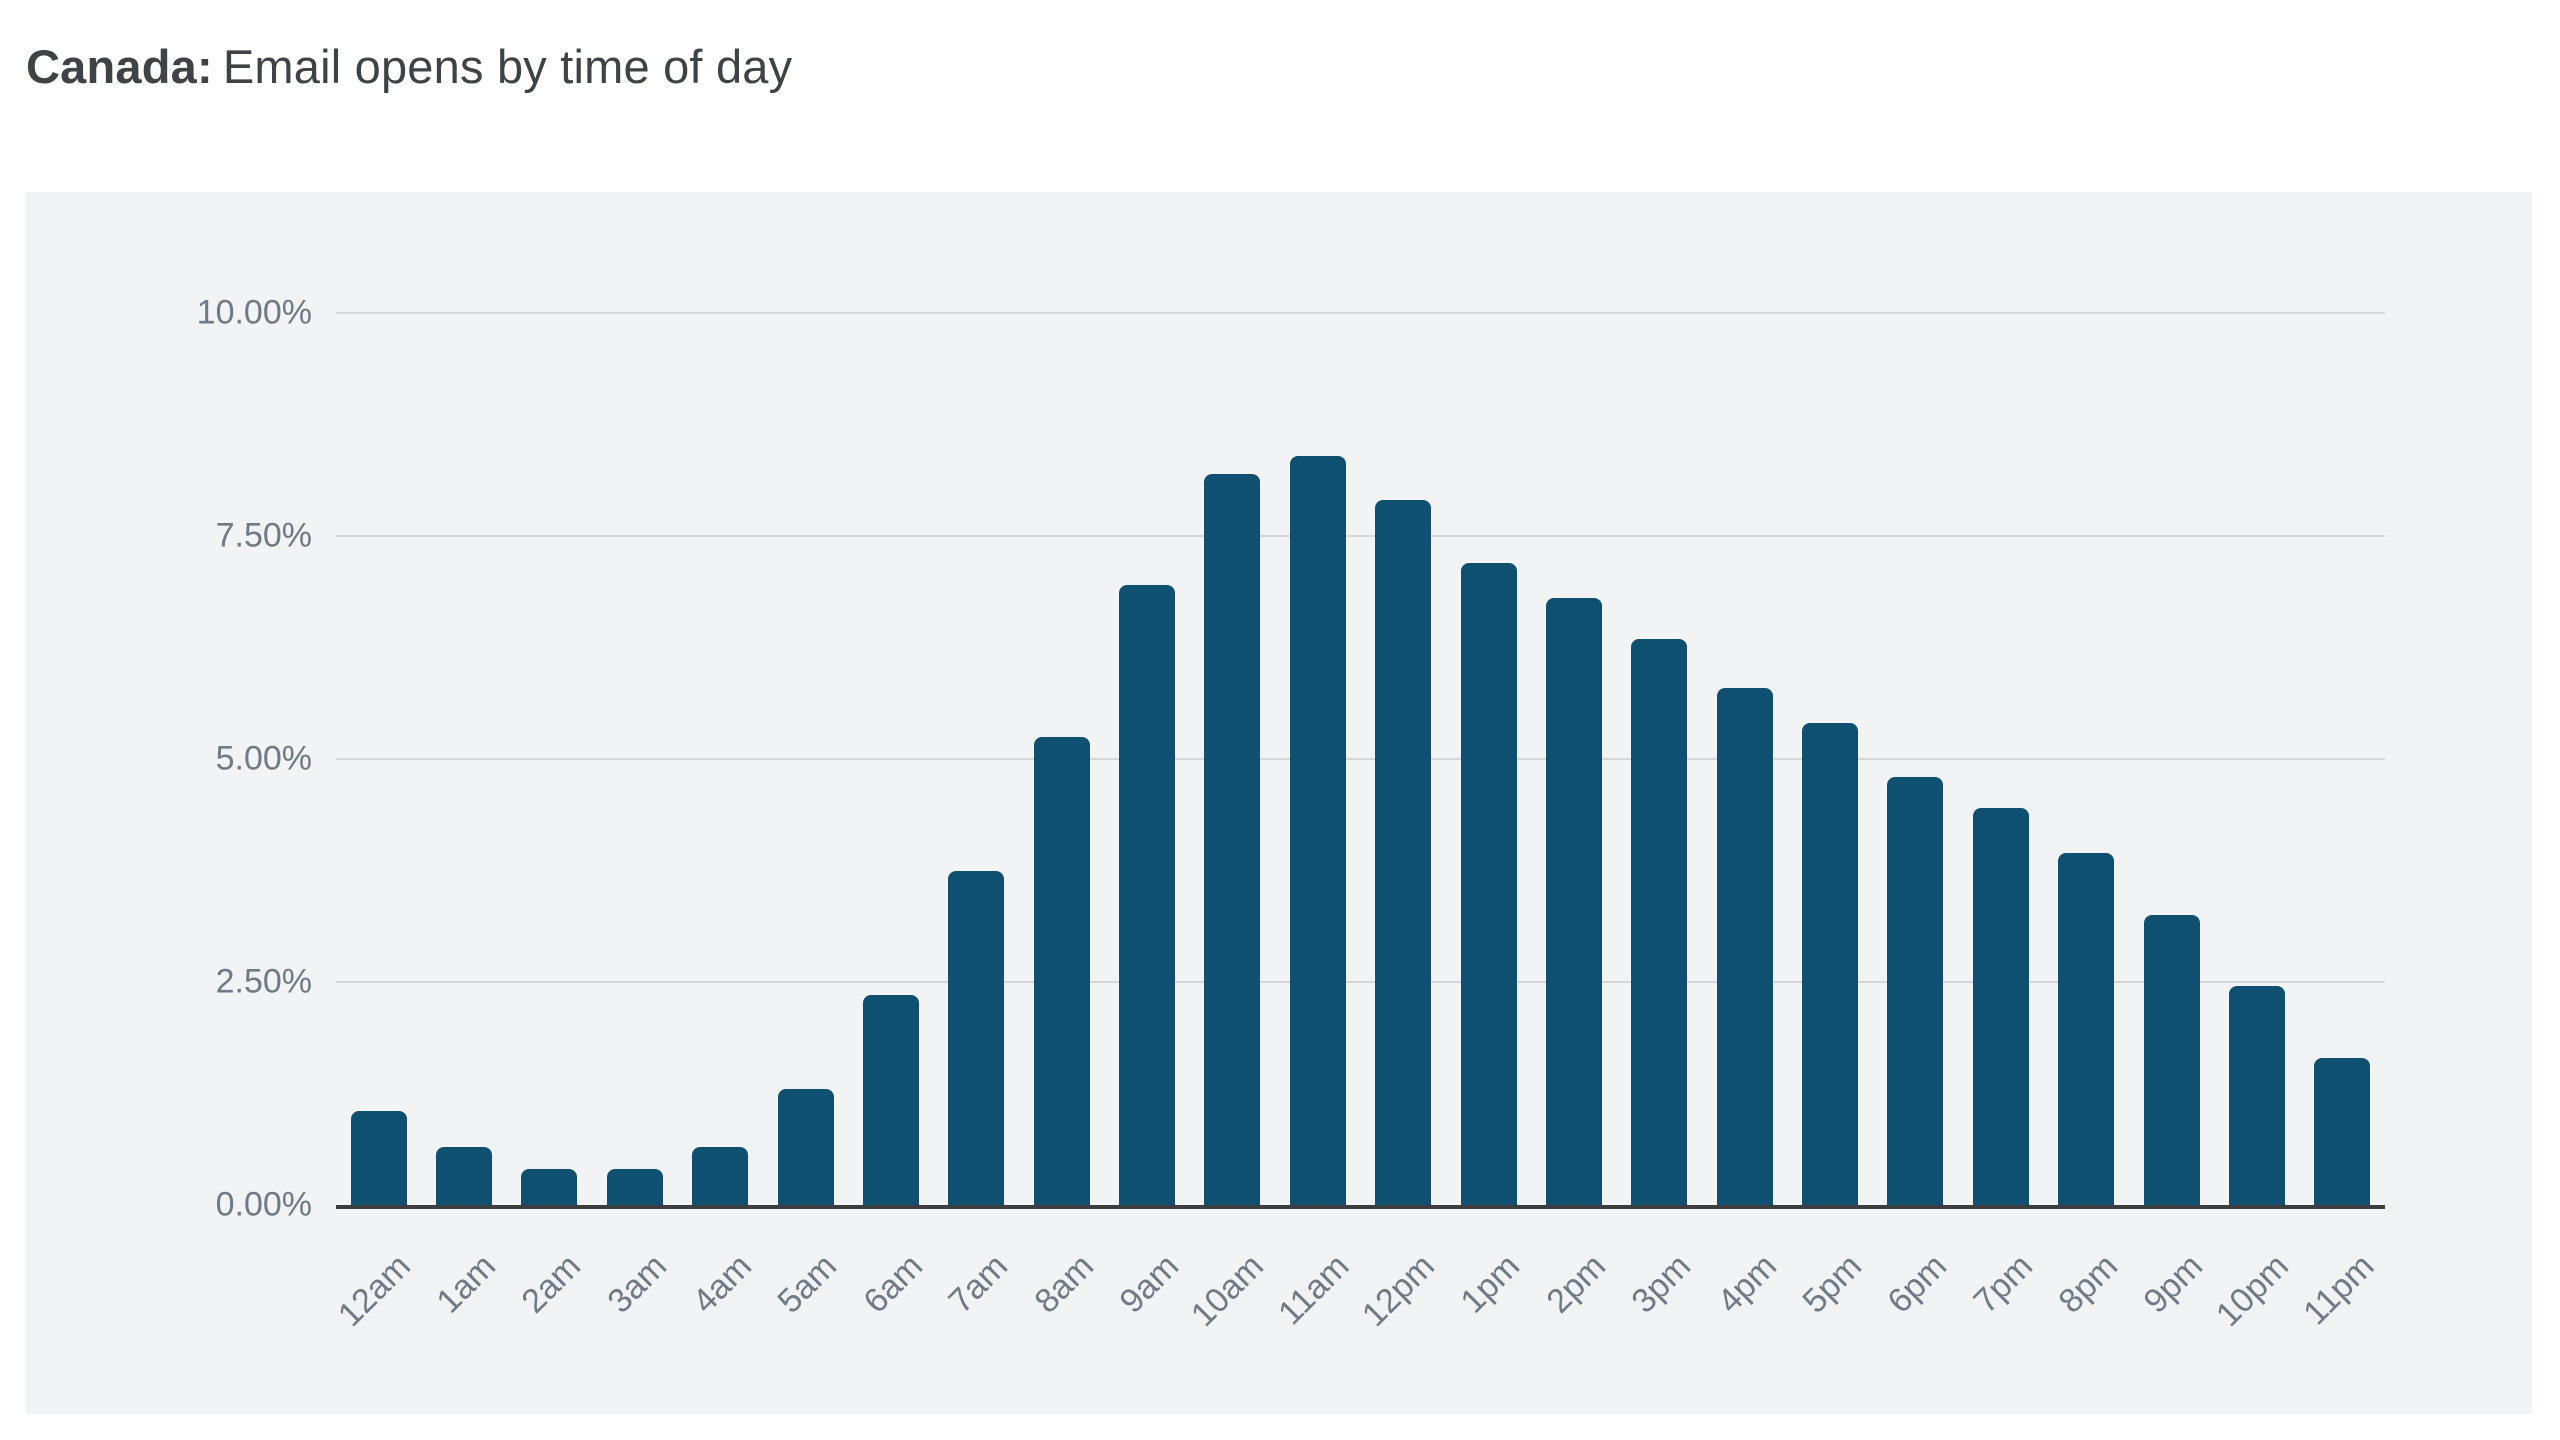 The height and width of the screenshot is (1440, 2560). I want to click on x-tick-slot-11am: 11am, so click(1315, 1311).